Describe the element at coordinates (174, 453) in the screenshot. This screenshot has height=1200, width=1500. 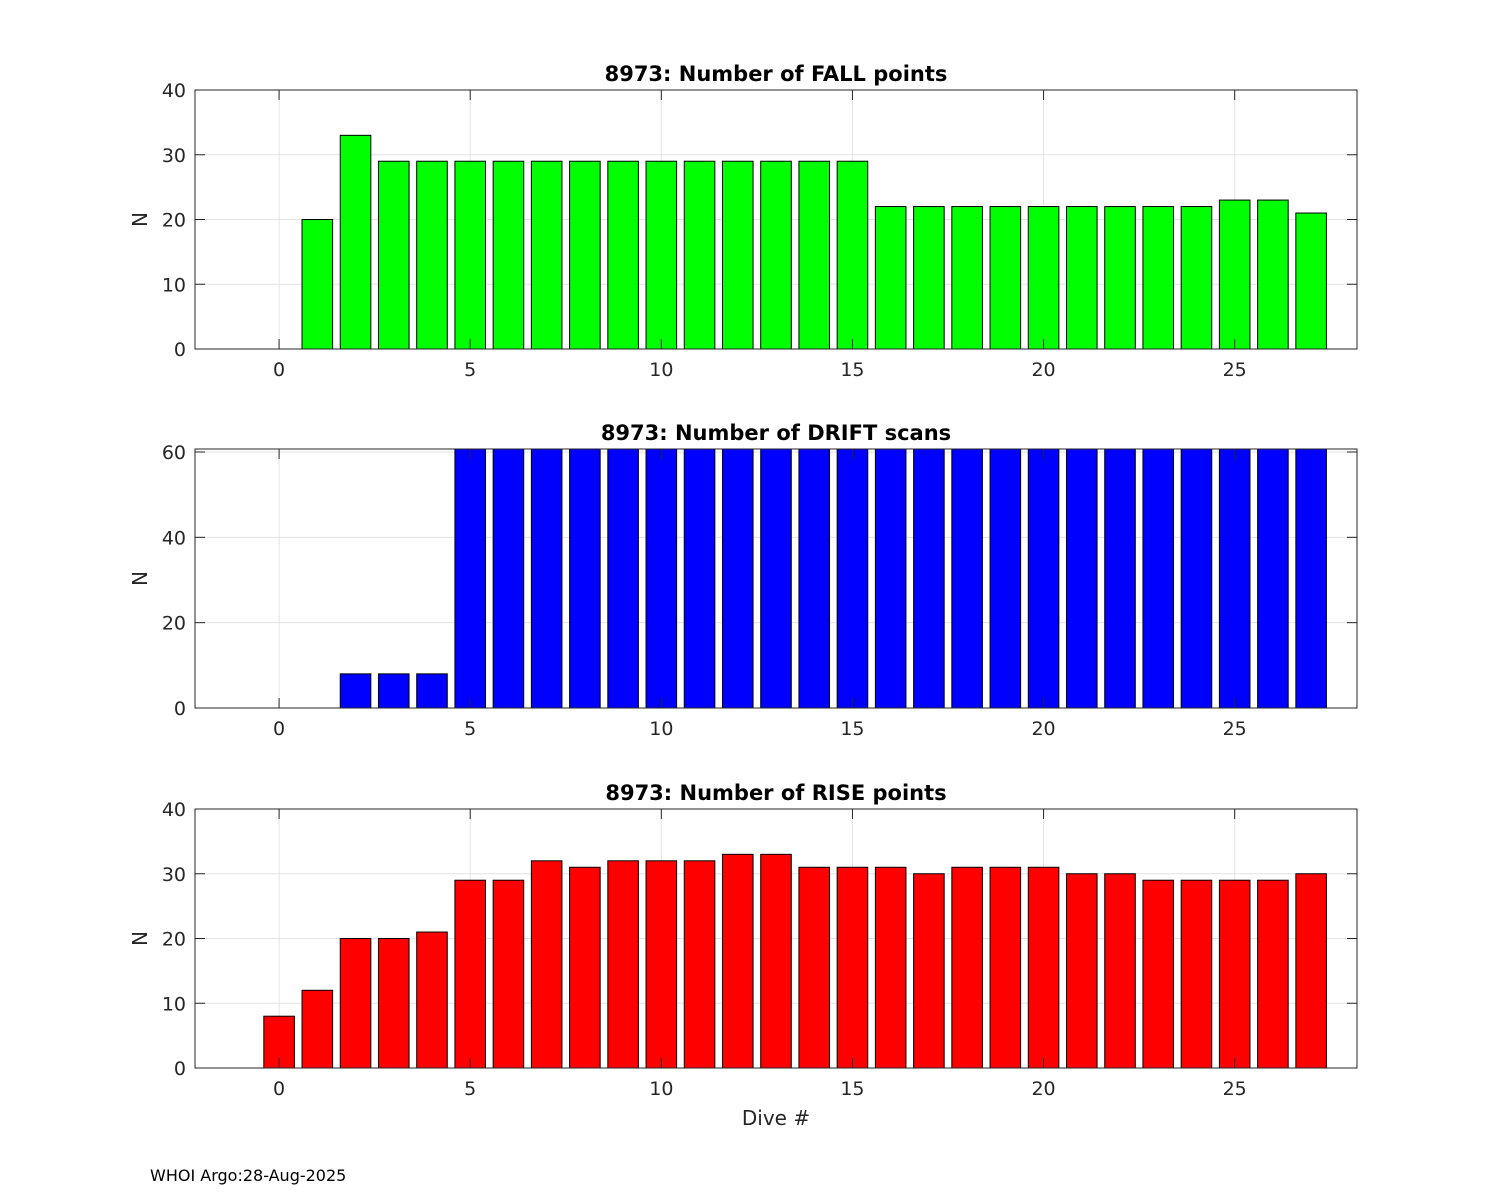
I see `y-tick-label: 60` at that location.